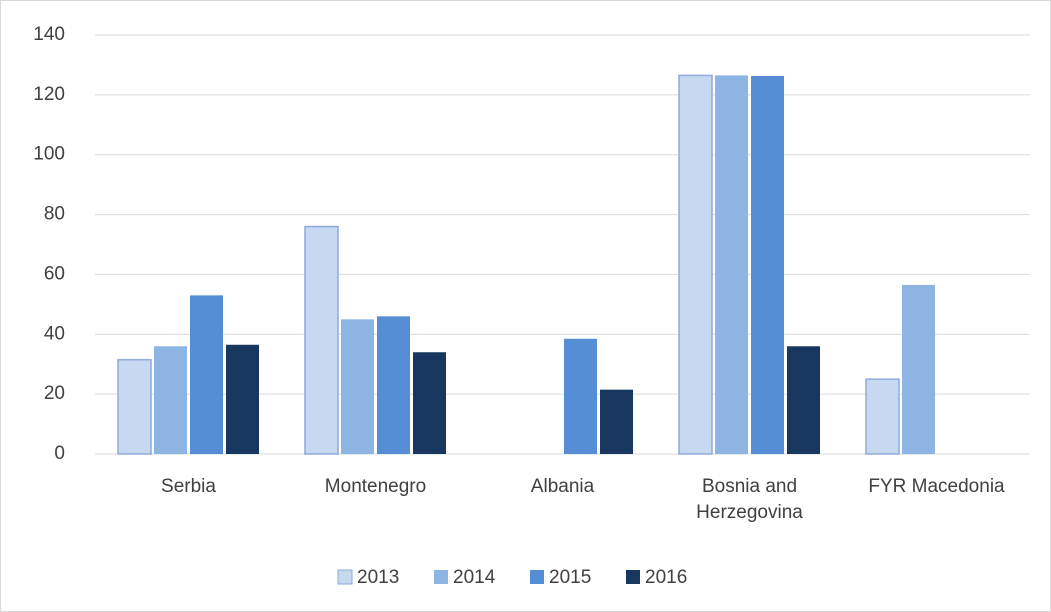 This screenshot has height=612, width=1051. What do you see at coordinates (49, 94) in the screenshot?
I see `y-tick-label: 120` at bounding box center [49, 94].